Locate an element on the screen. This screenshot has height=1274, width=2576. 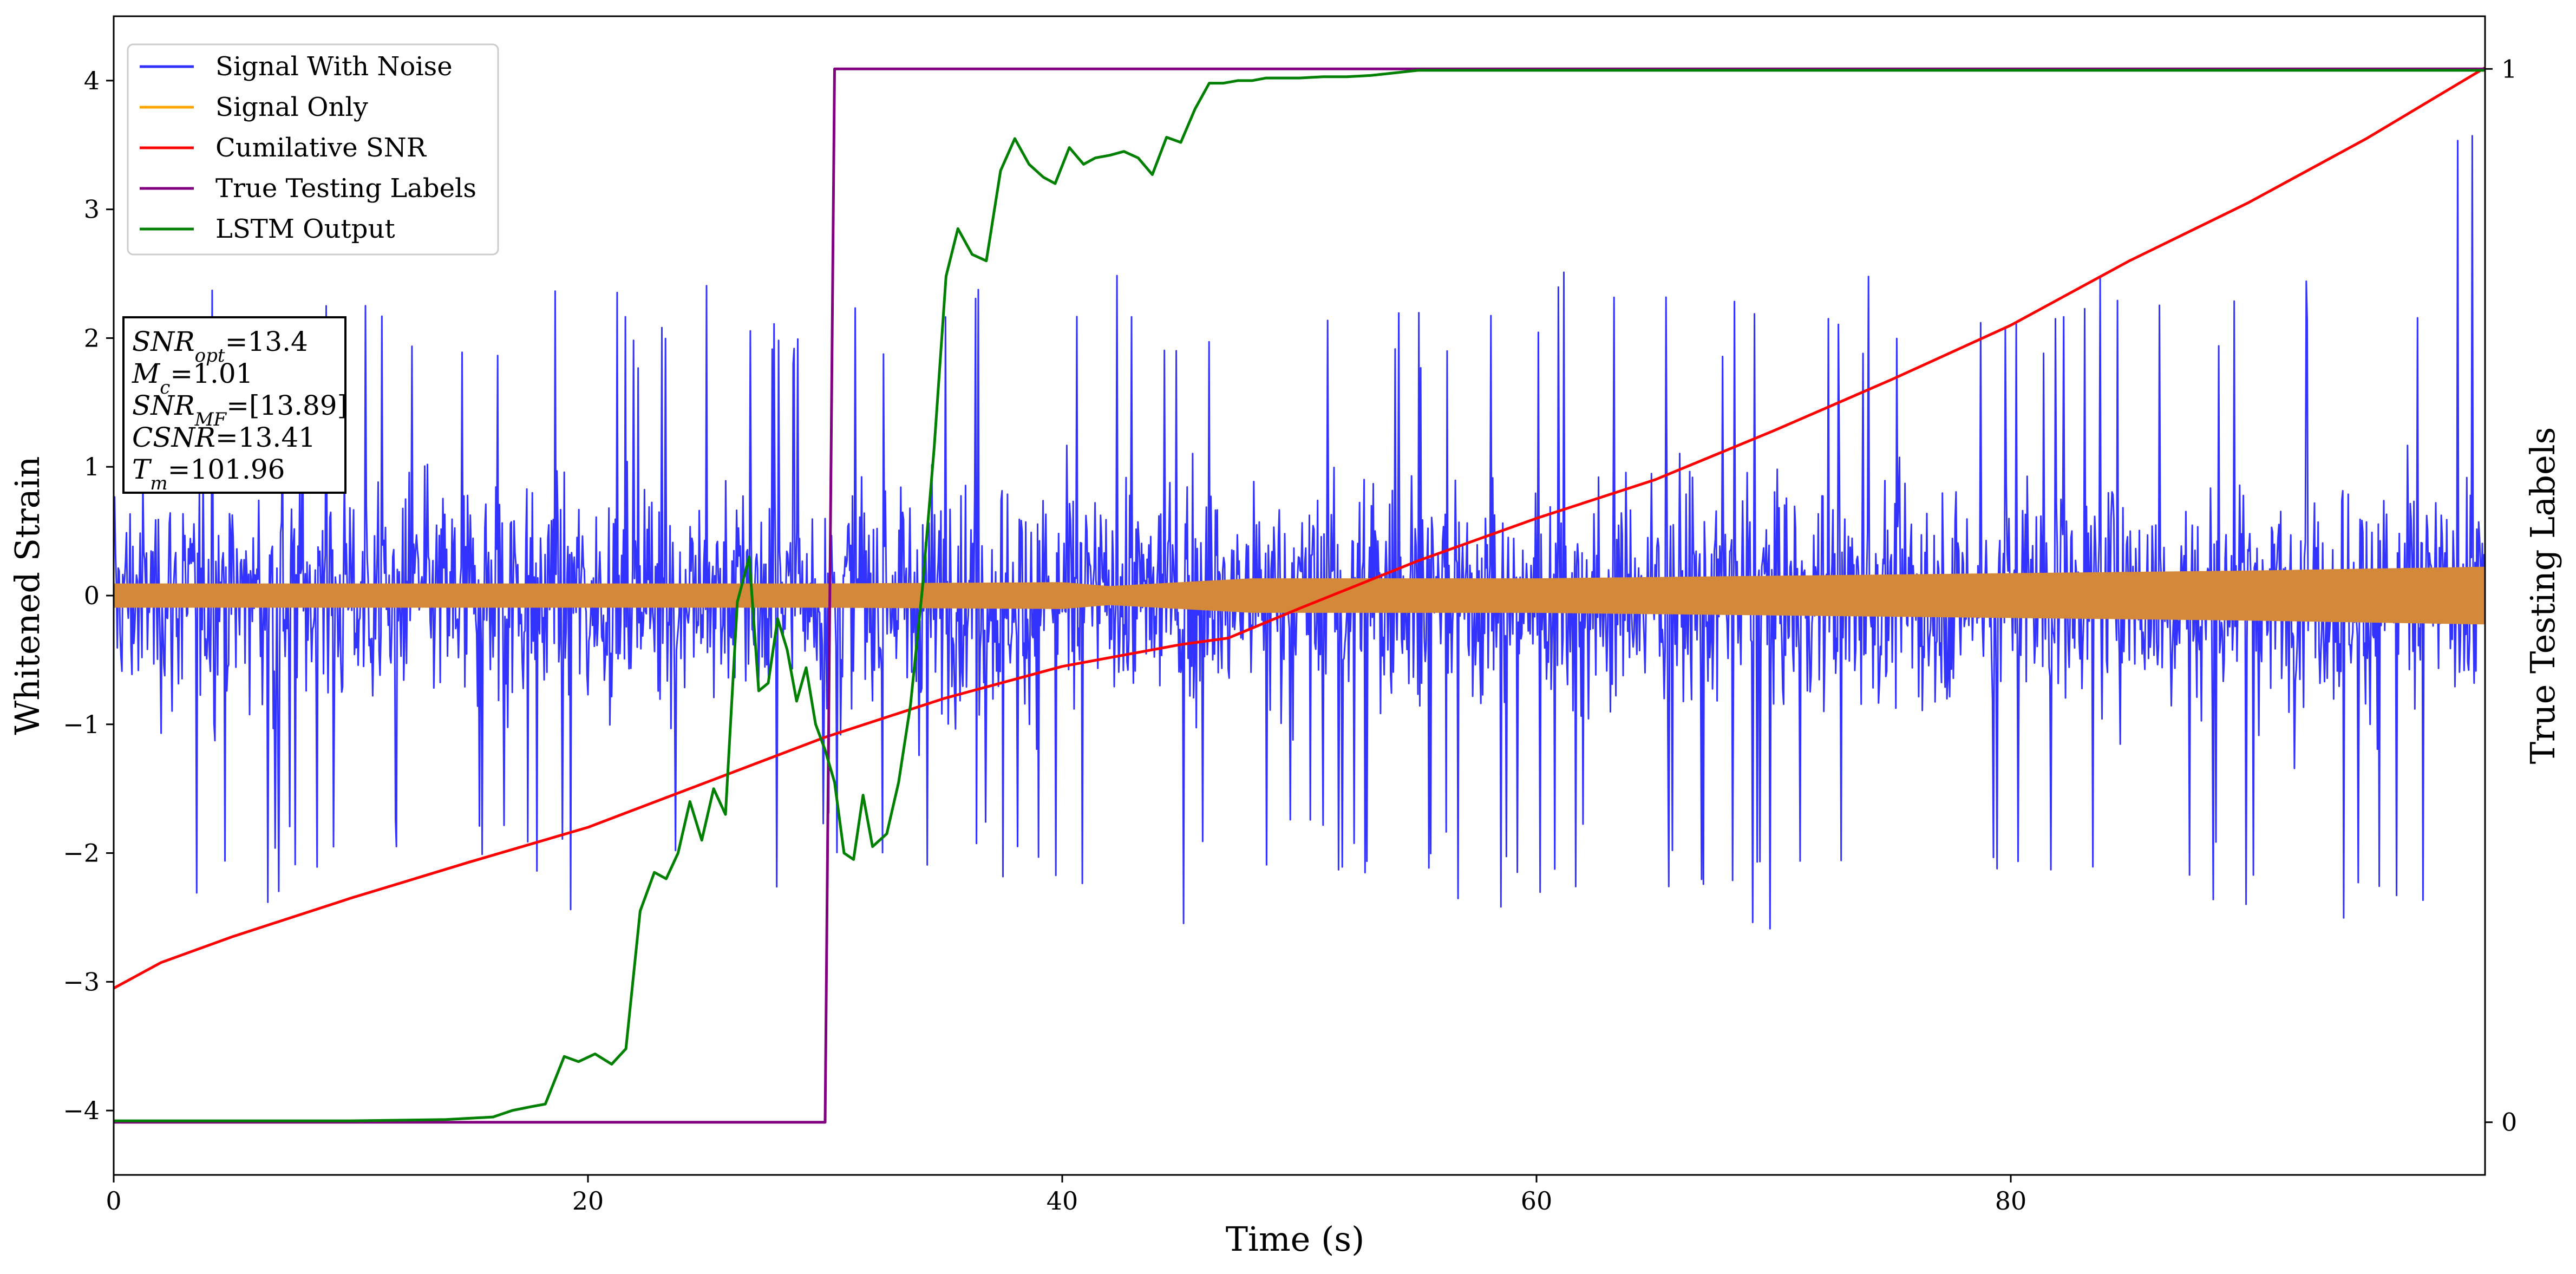
y-tick-label: 4 is located at coordinates (92, 80).